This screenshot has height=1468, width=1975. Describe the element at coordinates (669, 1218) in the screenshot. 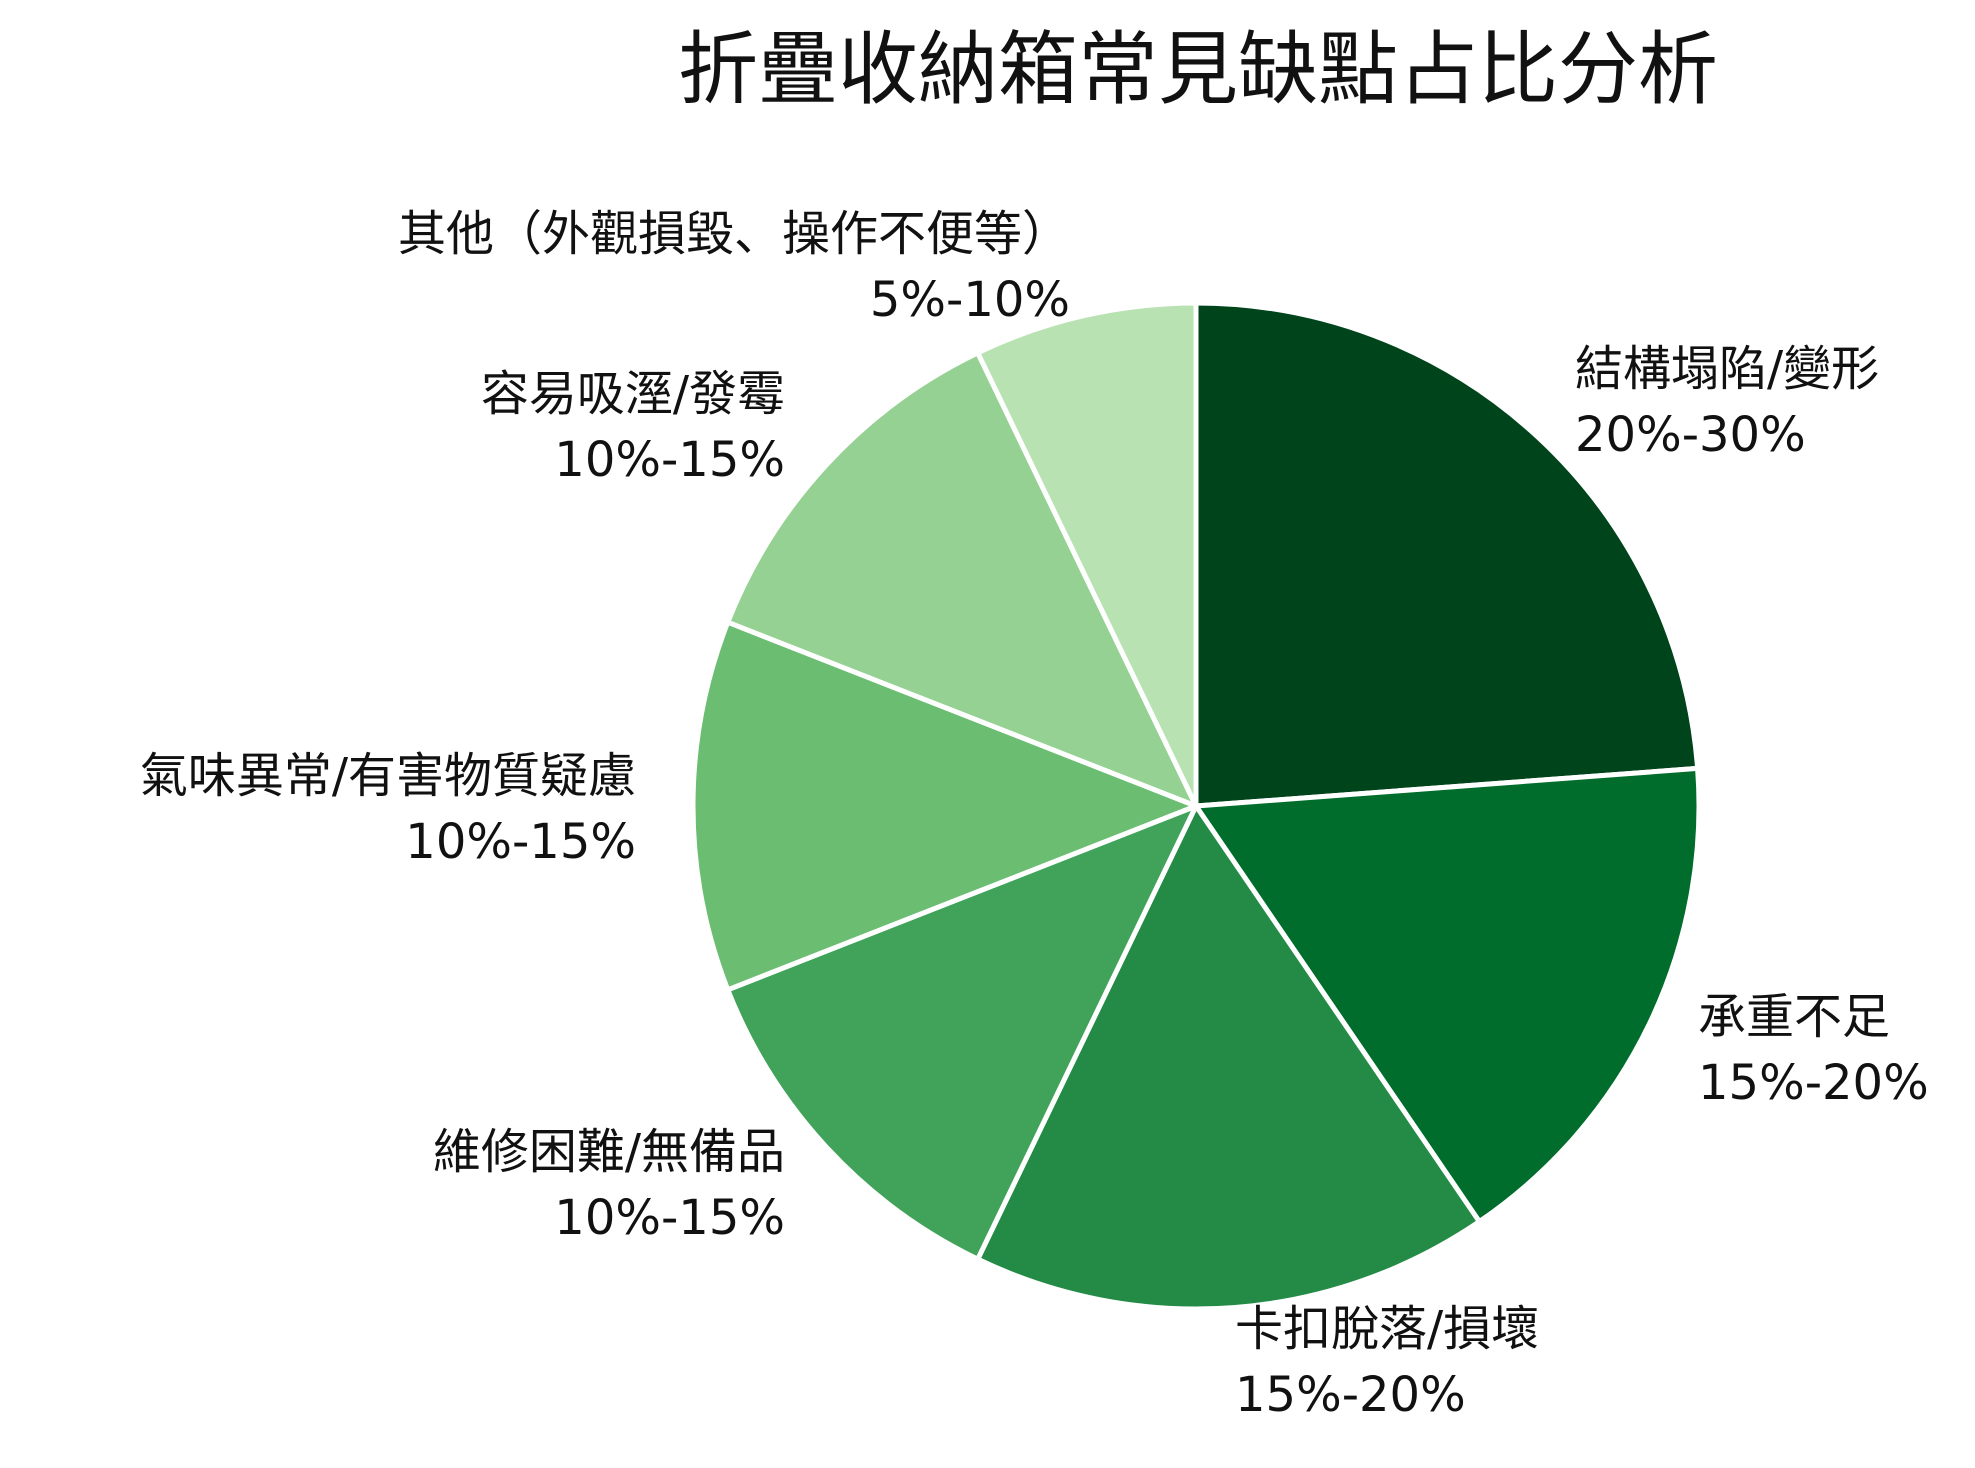

I see `slice-range-4: 10%-15%` at that location.